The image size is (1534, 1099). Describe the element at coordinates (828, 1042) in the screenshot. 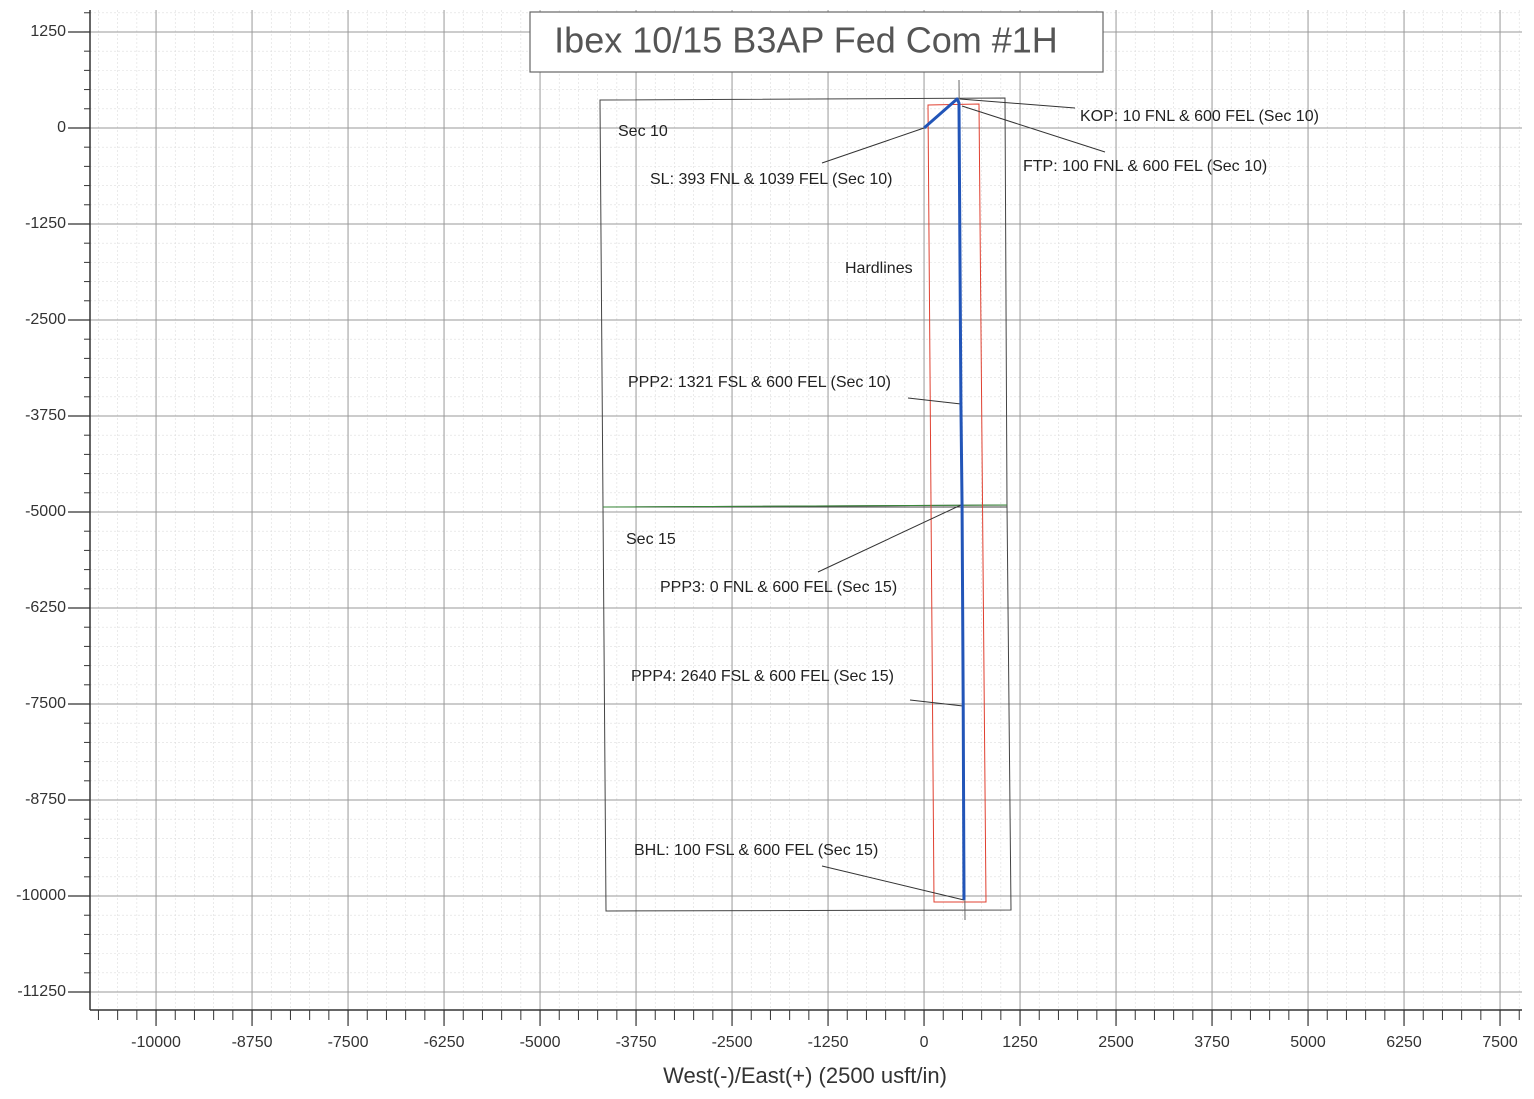

I see `x-tick-label: -1250` at that location.